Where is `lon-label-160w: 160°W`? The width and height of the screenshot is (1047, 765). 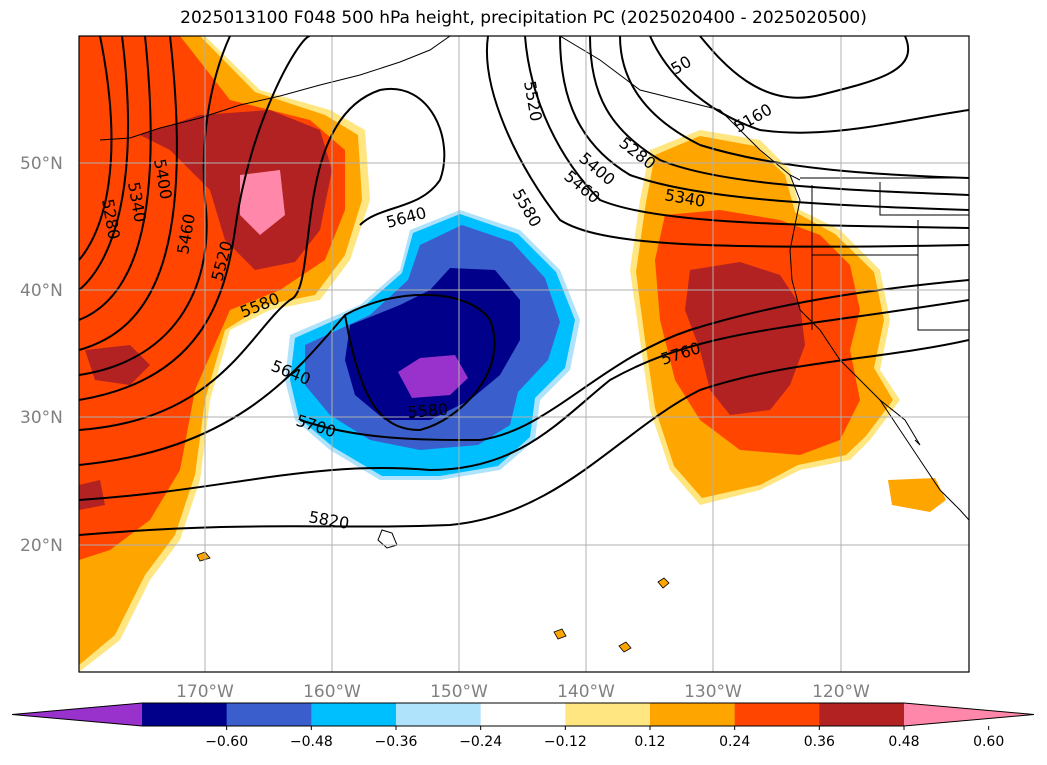 lon-label-160w: 160°W is located at coordinates (332, 692).